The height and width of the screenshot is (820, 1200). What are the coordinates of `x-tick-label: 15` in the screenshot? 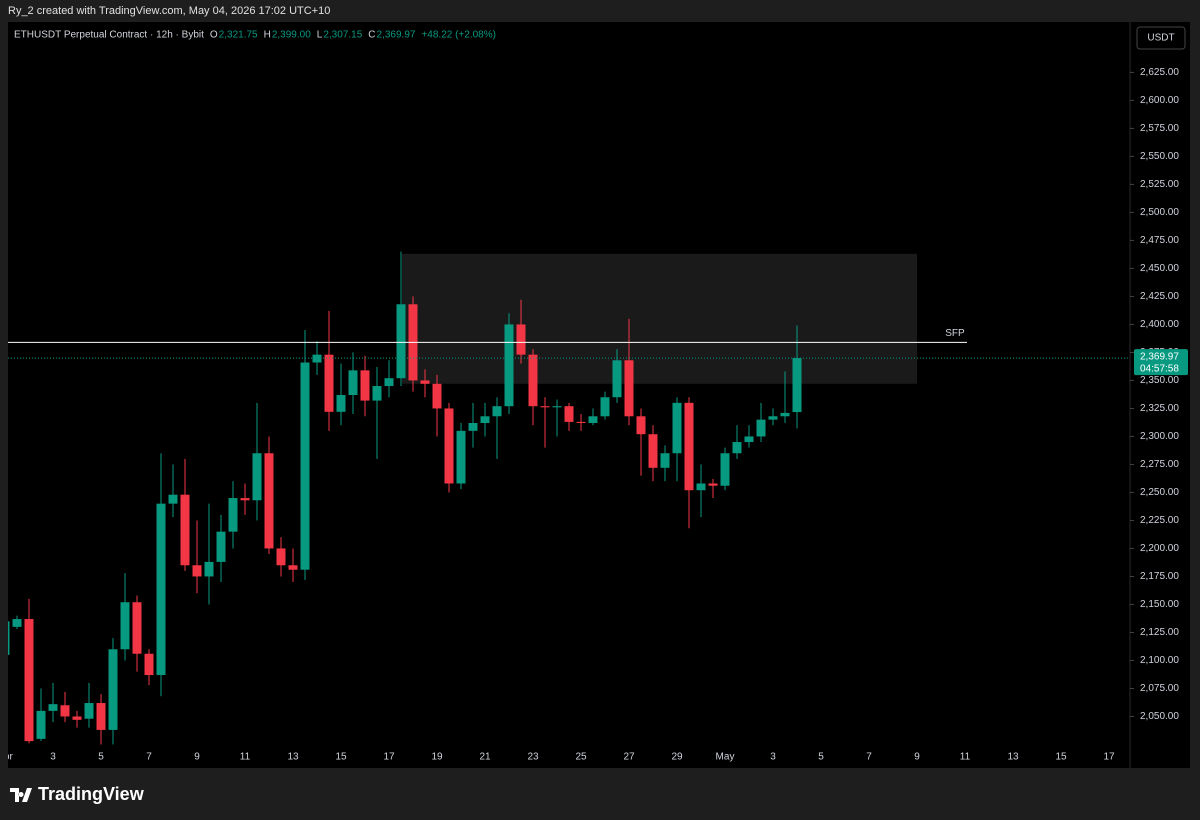 It's located at (341, 757).